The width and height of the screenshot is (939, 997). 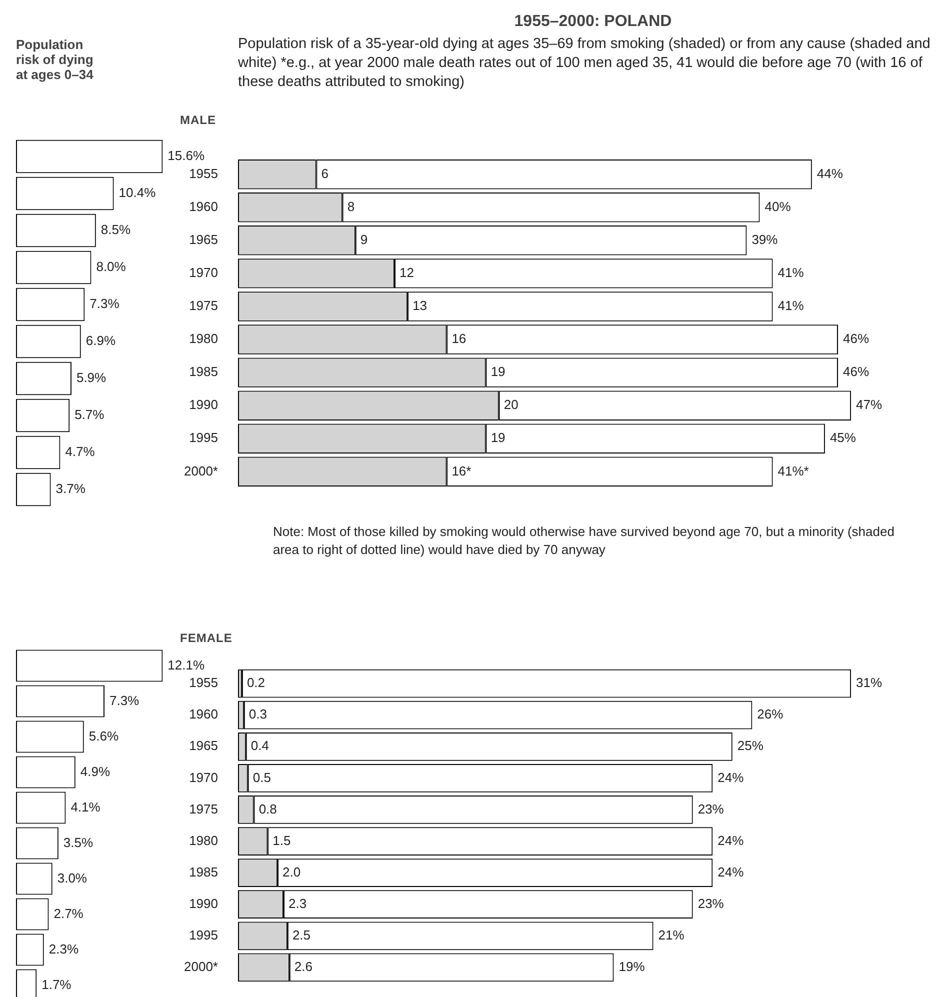 I want to click on data-label: 6, so click(x=324, y=173).